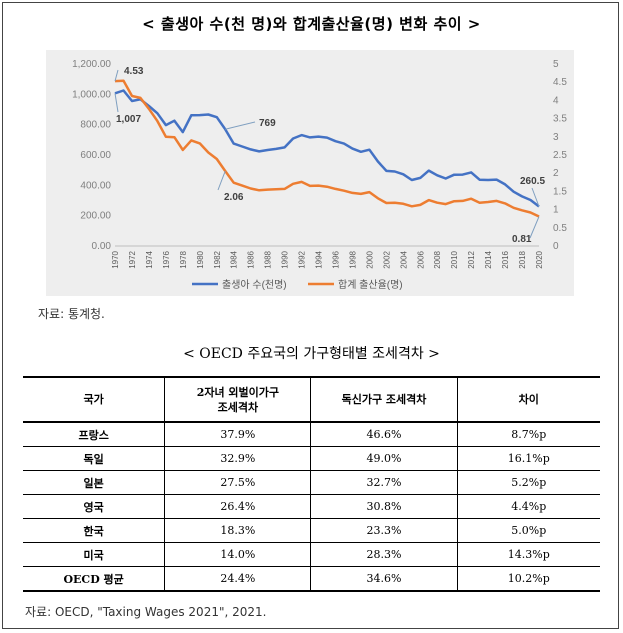 The image size is (623, 633). What do you see at coordinates (384, 506) in the screenshot?
I see `cell-single: 30.8%` at bounding box center [384, 506].